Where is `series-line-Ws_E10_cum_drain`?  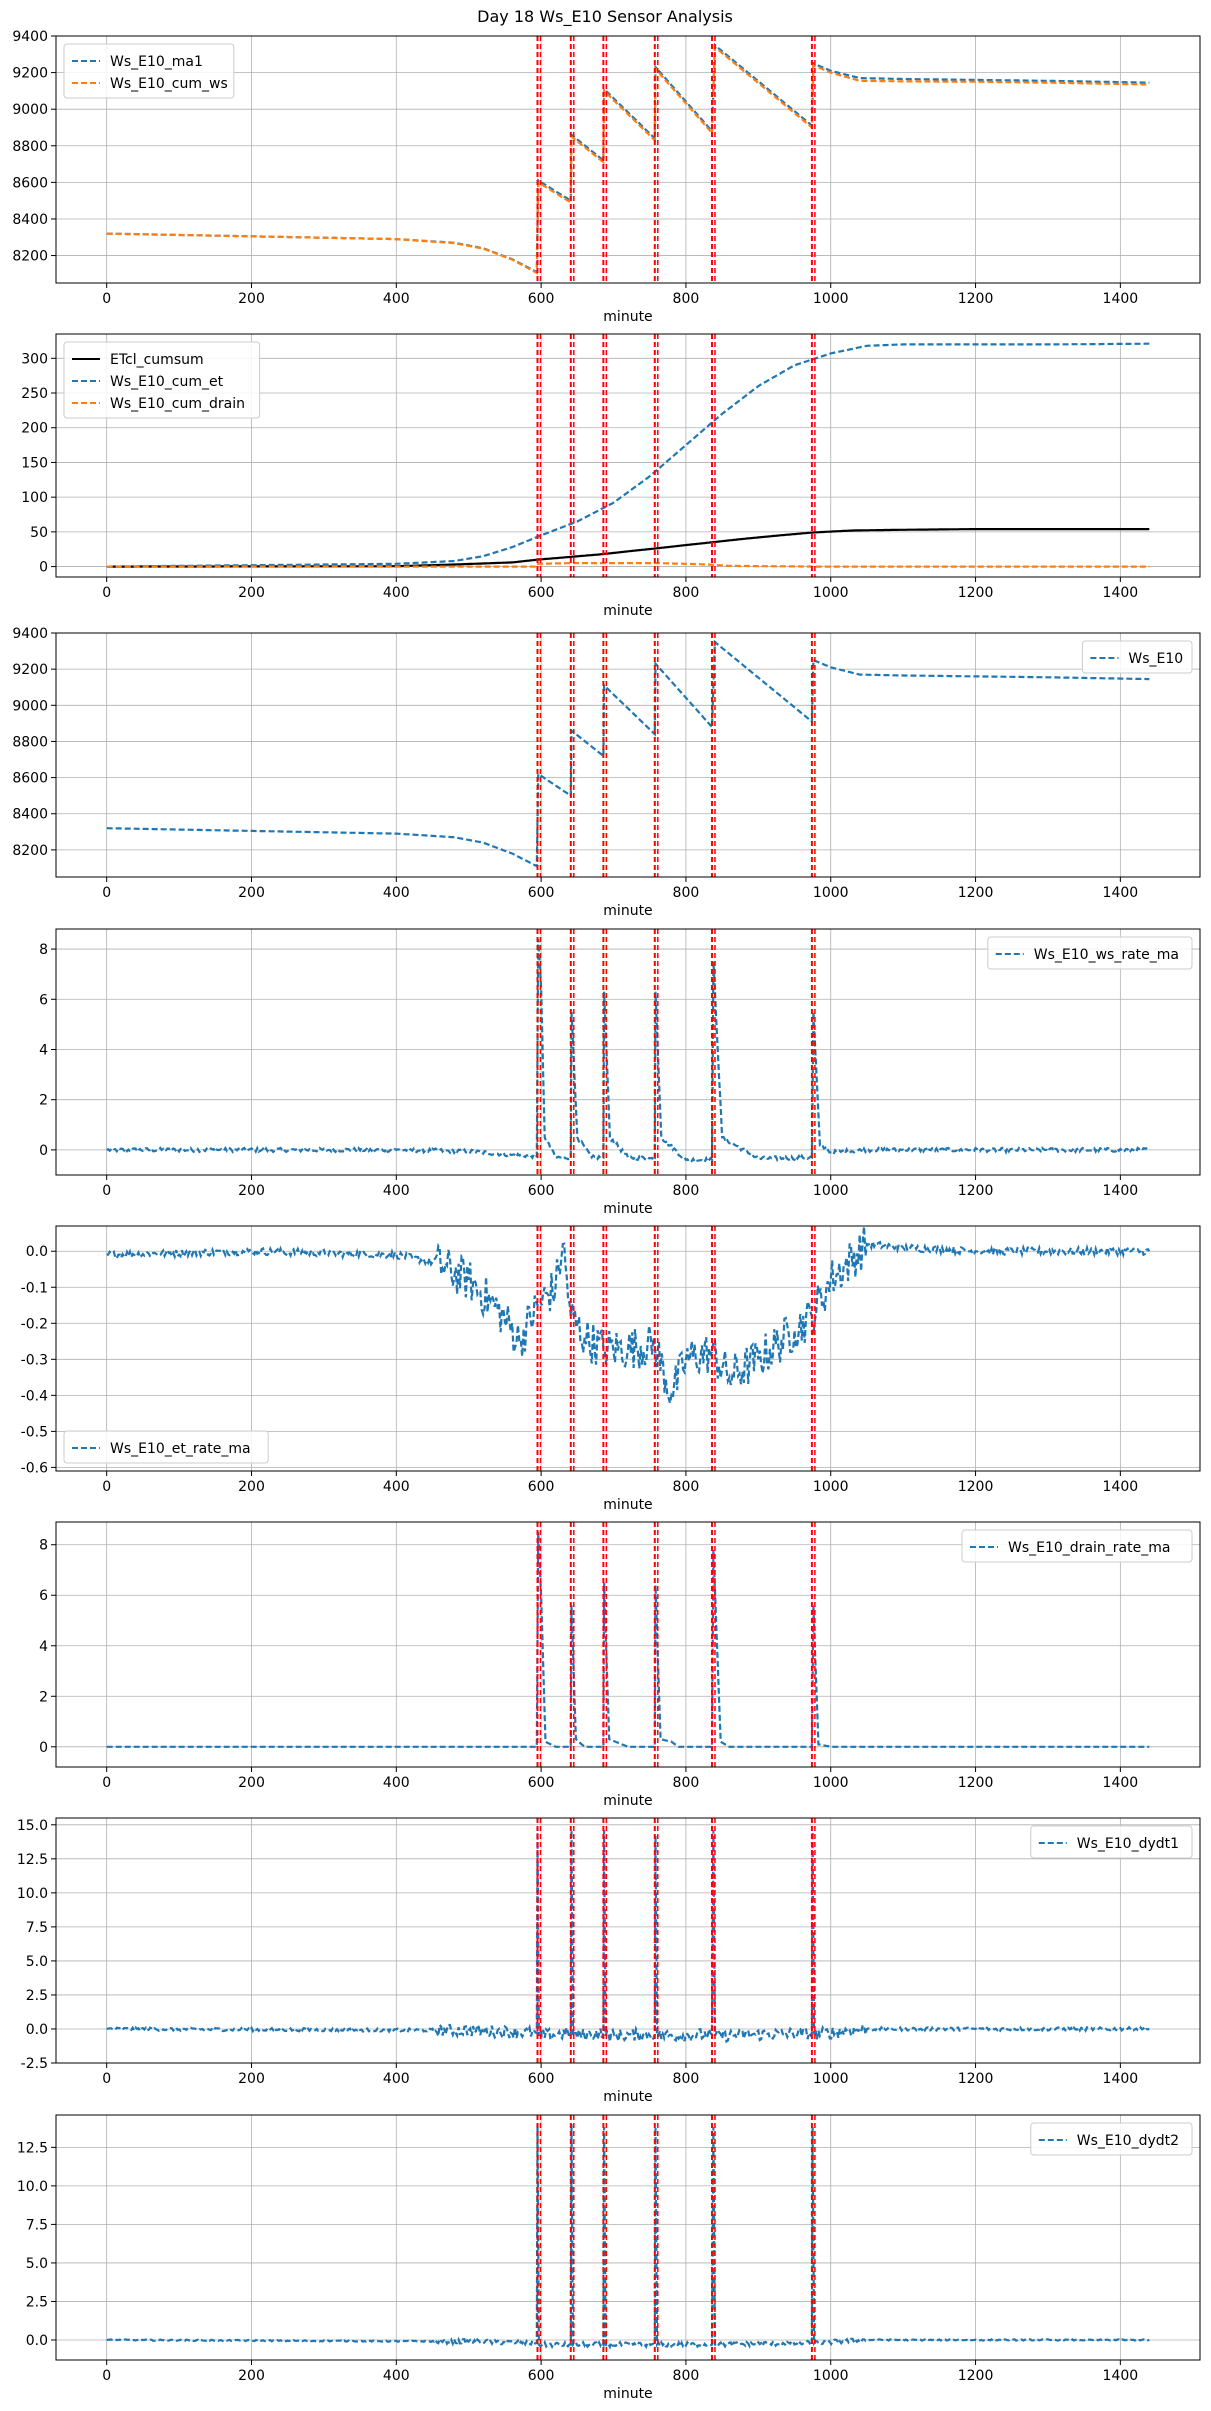
series-line-Ws_E10_cum_drain is located at coordinates (628, 565).